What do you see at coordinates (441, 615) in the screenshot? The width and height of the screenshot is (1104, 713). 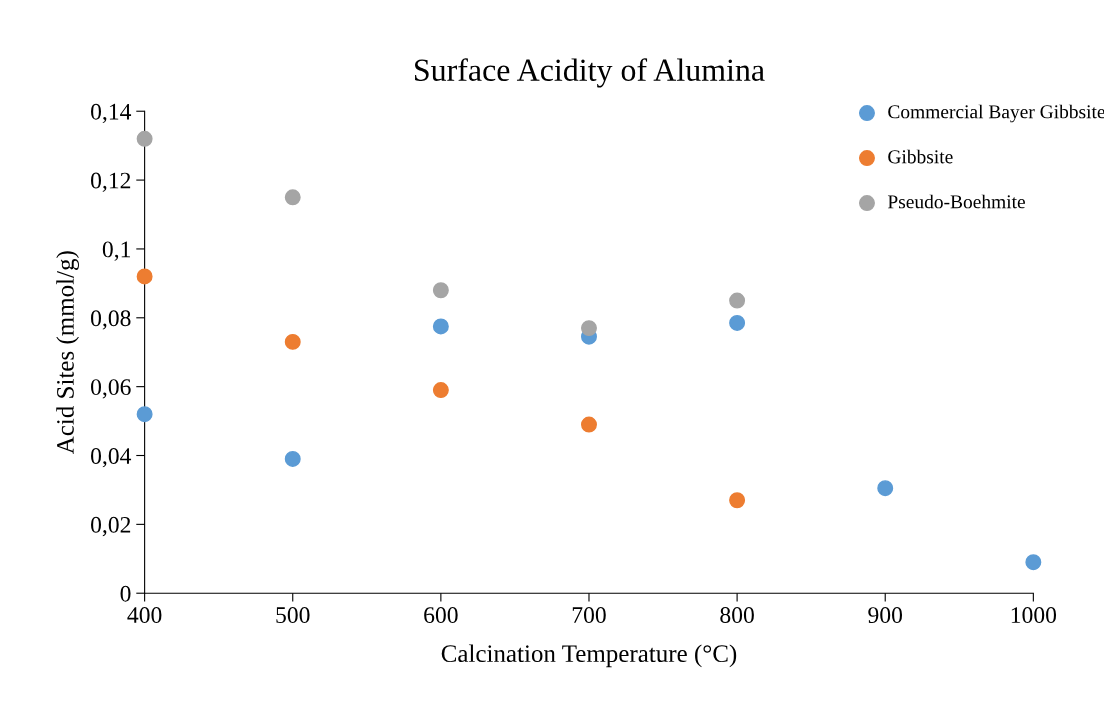 I see `x-tick-label: 600` at bounding box center [441, 615].